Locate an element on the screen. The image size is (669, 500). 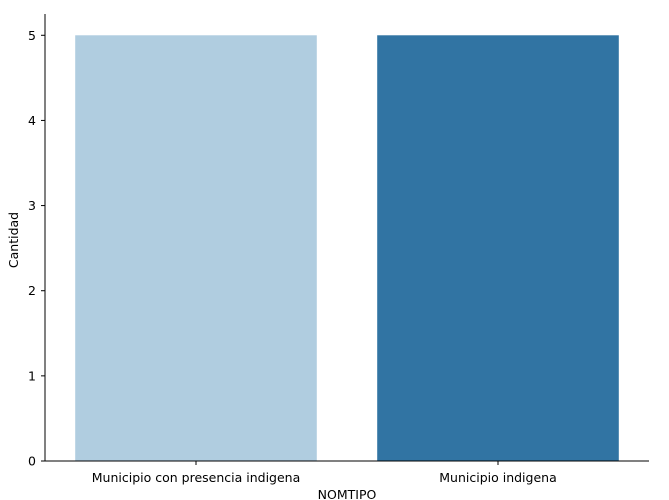
y-tick-label: 1 is located at coordinates (32, 375).